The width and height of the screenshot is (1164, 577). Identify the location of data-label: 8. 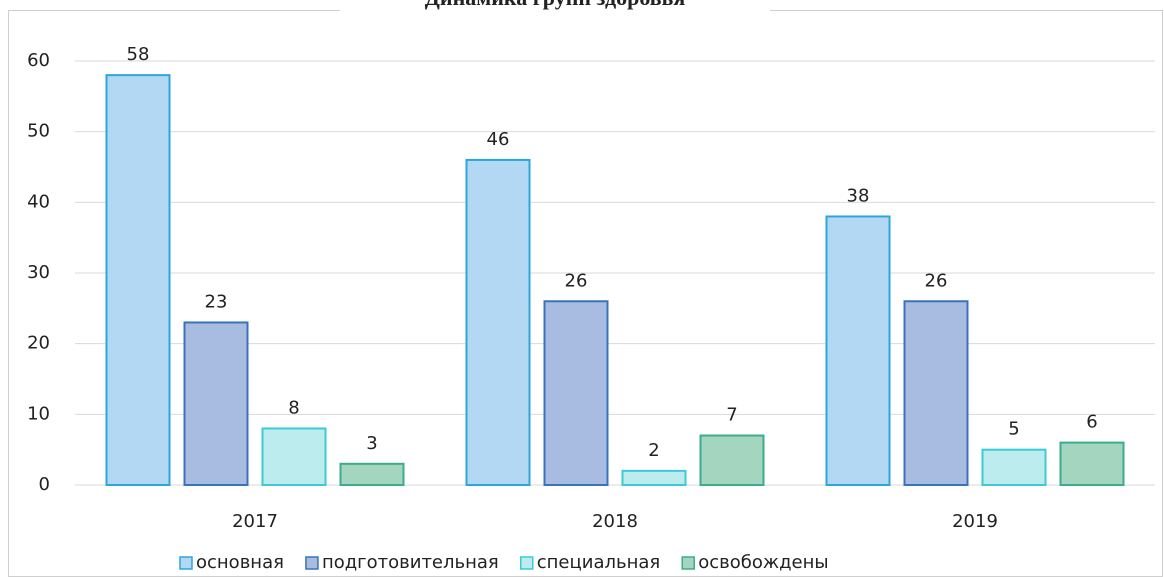
(293, 407).